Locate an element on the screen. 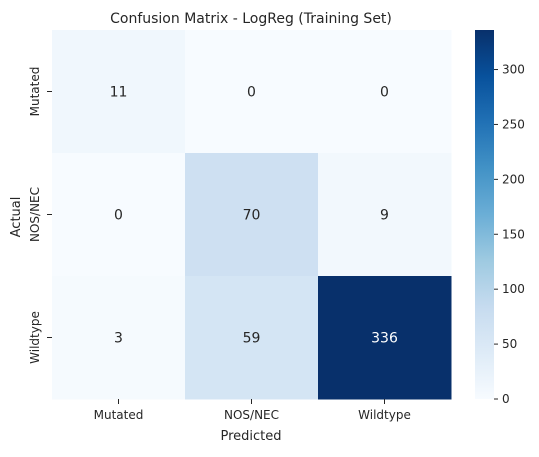 This screenshot has width=539, height=457. x-axis-ticks: Mutated NOS/NEC Wildtype is located at coordinates (252, 410).